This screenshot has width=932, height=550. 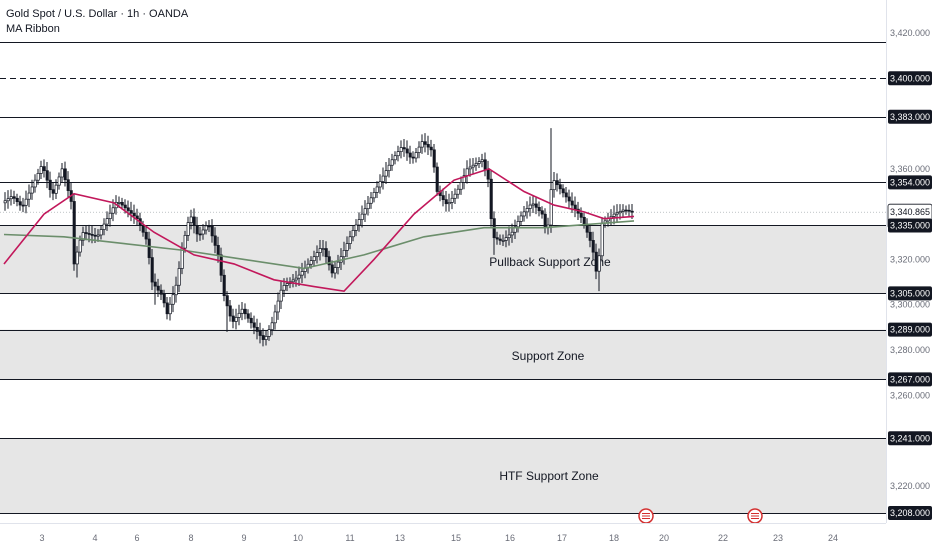 I want to click on zone-label: Pullback Support Zone, so click(x=550, y=262).